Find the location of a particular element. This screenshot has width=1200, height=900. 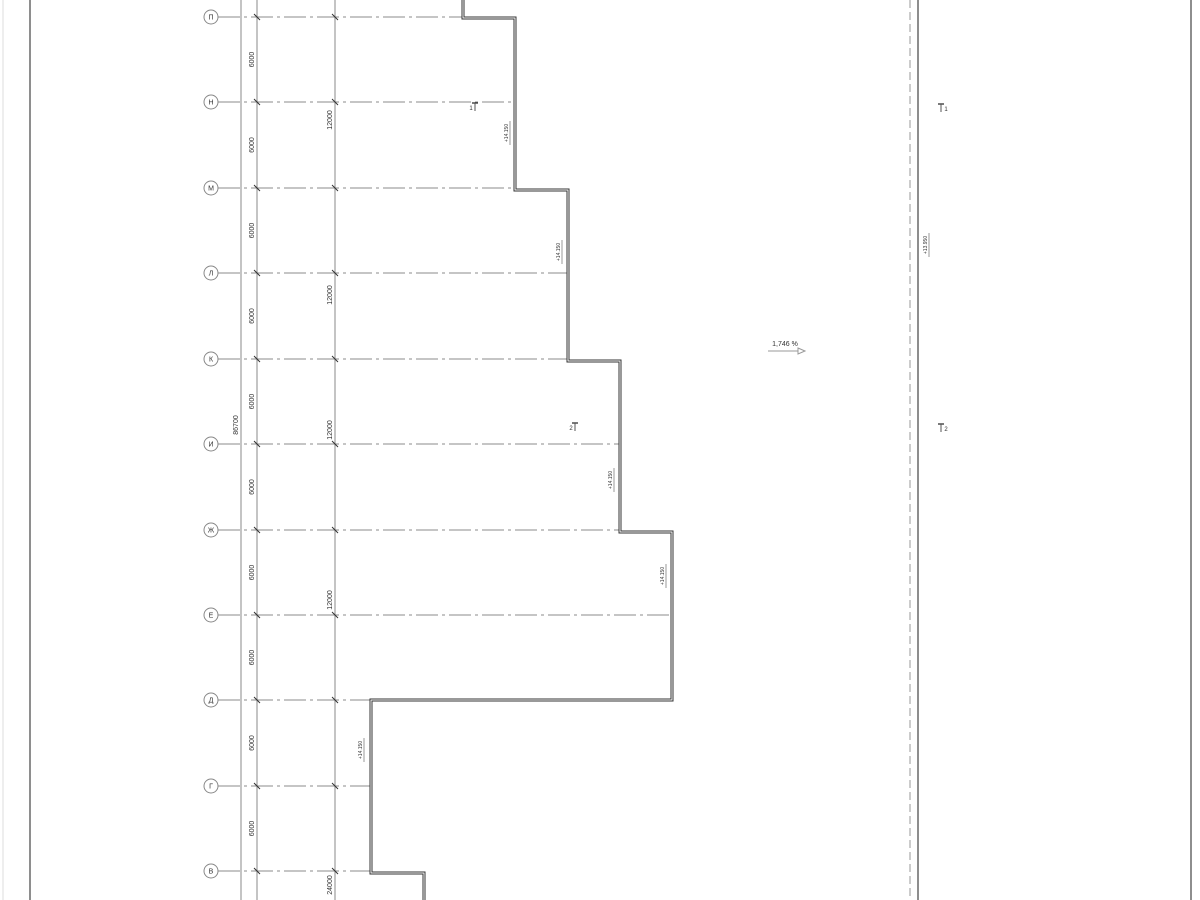

grid-label: Ж is located at coordinates (211, 531).